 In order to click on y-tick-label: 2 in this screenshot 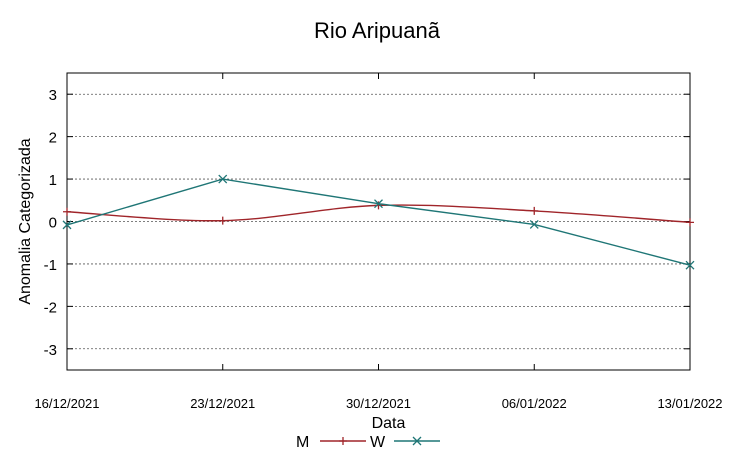, I will do `click(53, 138)`.